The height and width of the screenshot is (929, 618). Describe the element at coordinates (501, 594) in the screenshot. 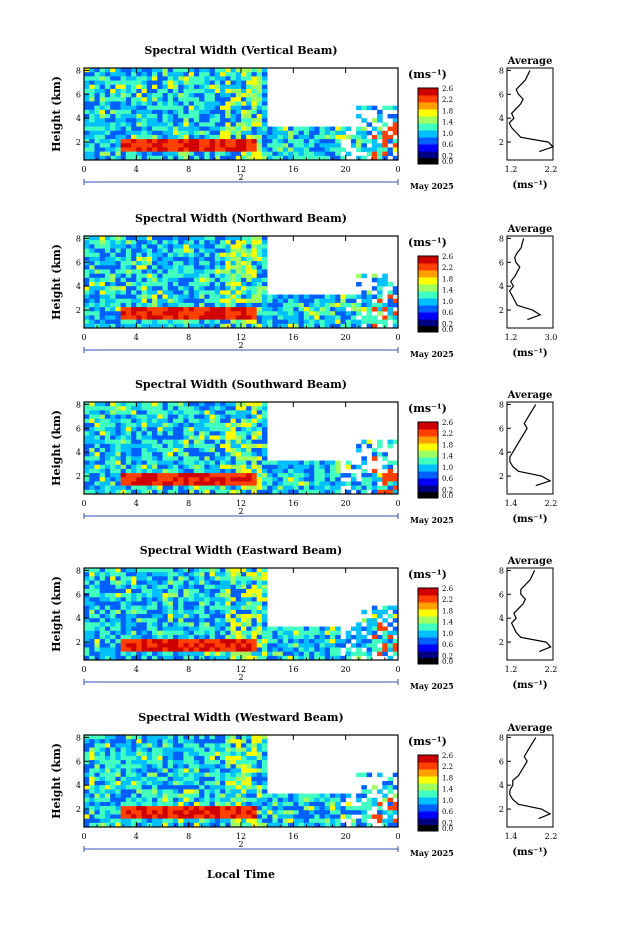

I see `average-y-tick-label: 6` at that location.